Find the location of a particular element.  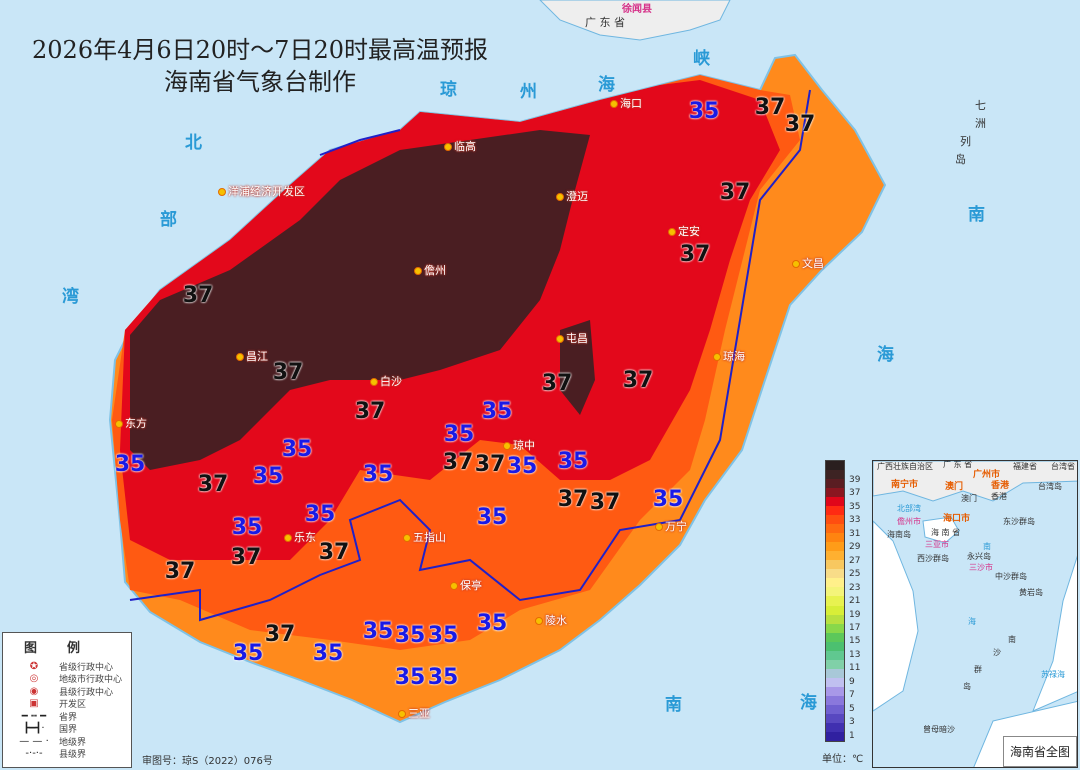

inset-label: 苏禄海 is located at coordinates (1053, 674).